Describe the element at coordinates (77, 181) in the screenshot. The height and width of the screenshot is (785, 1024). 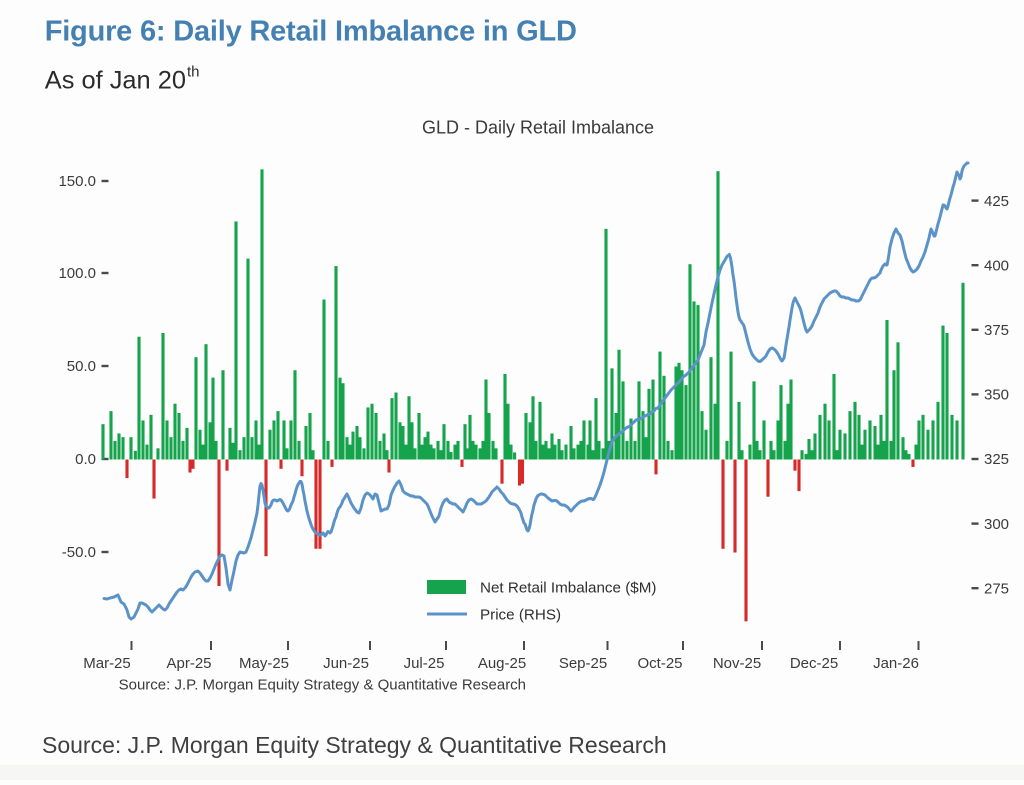
I see `svg-text: 150.0` at that location.